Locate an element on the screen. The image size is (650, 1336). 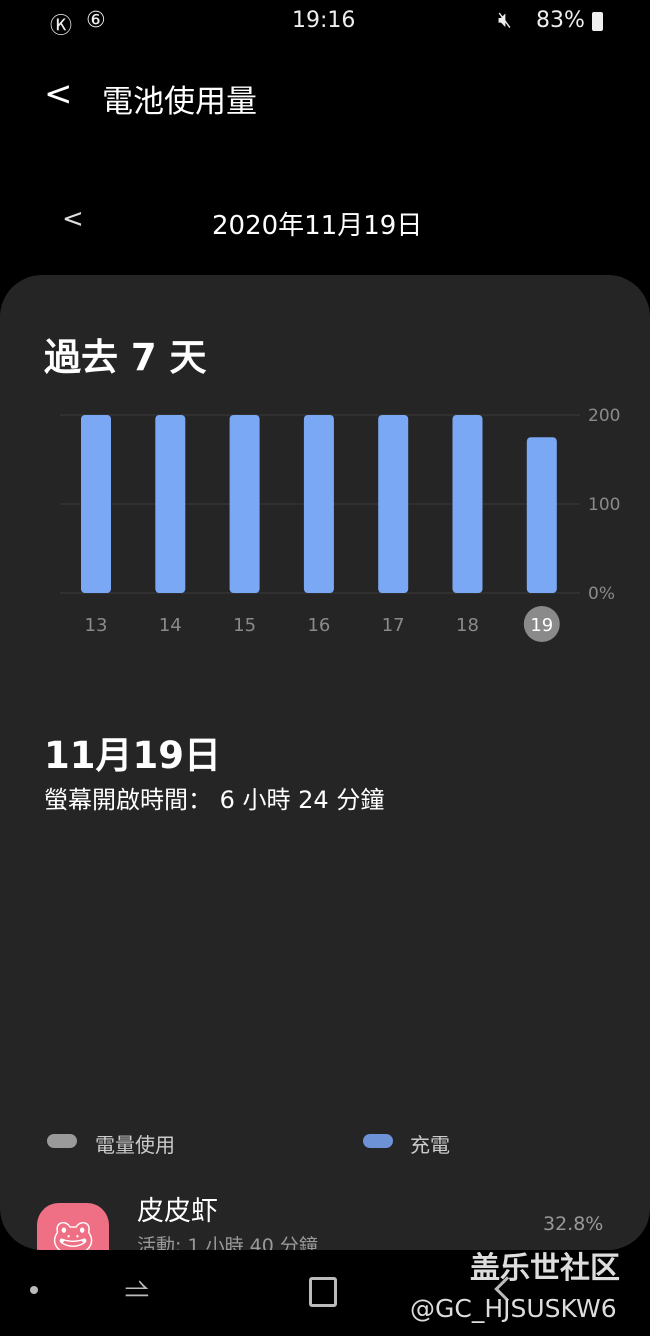
x-tick-label: 13 is located at coordinates (96, 625).